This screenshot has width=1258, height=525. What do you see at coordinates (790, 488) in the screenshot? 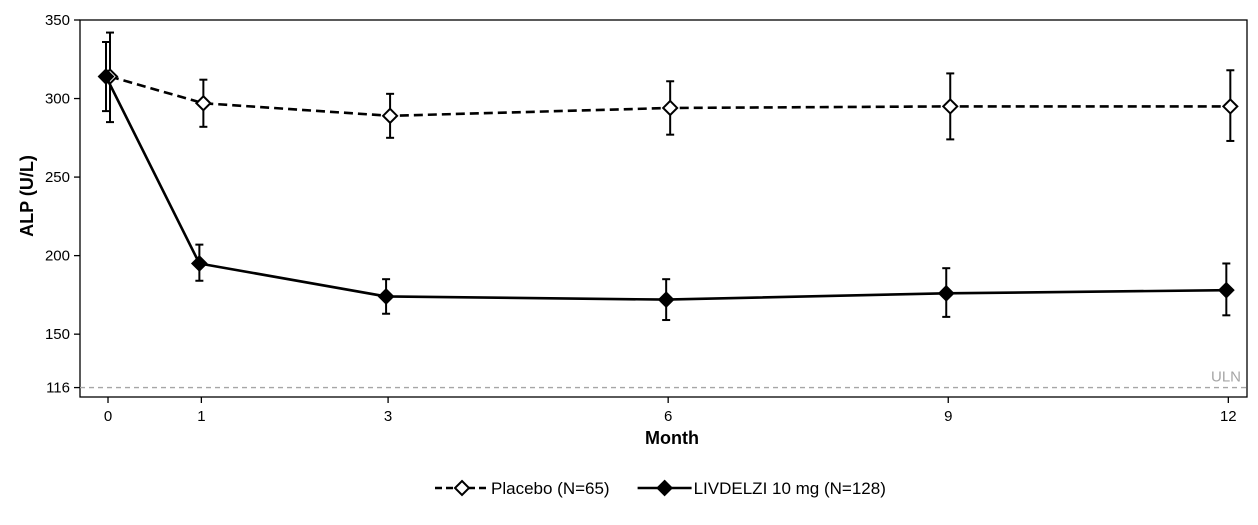
I see `legend-label-1: LIVDELZI 10 mg (N=128)` at bounding box center [790, 488].